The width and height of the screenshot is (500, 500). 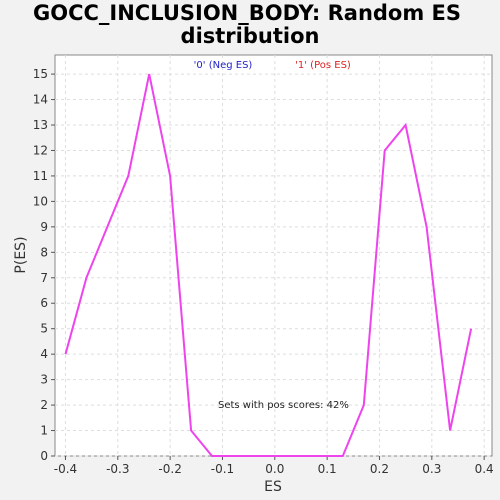 What do you see at coordinates (222, 469) in the screenshot?
I see `x-tick-label: -0.1` at bounding box center [222, 469].